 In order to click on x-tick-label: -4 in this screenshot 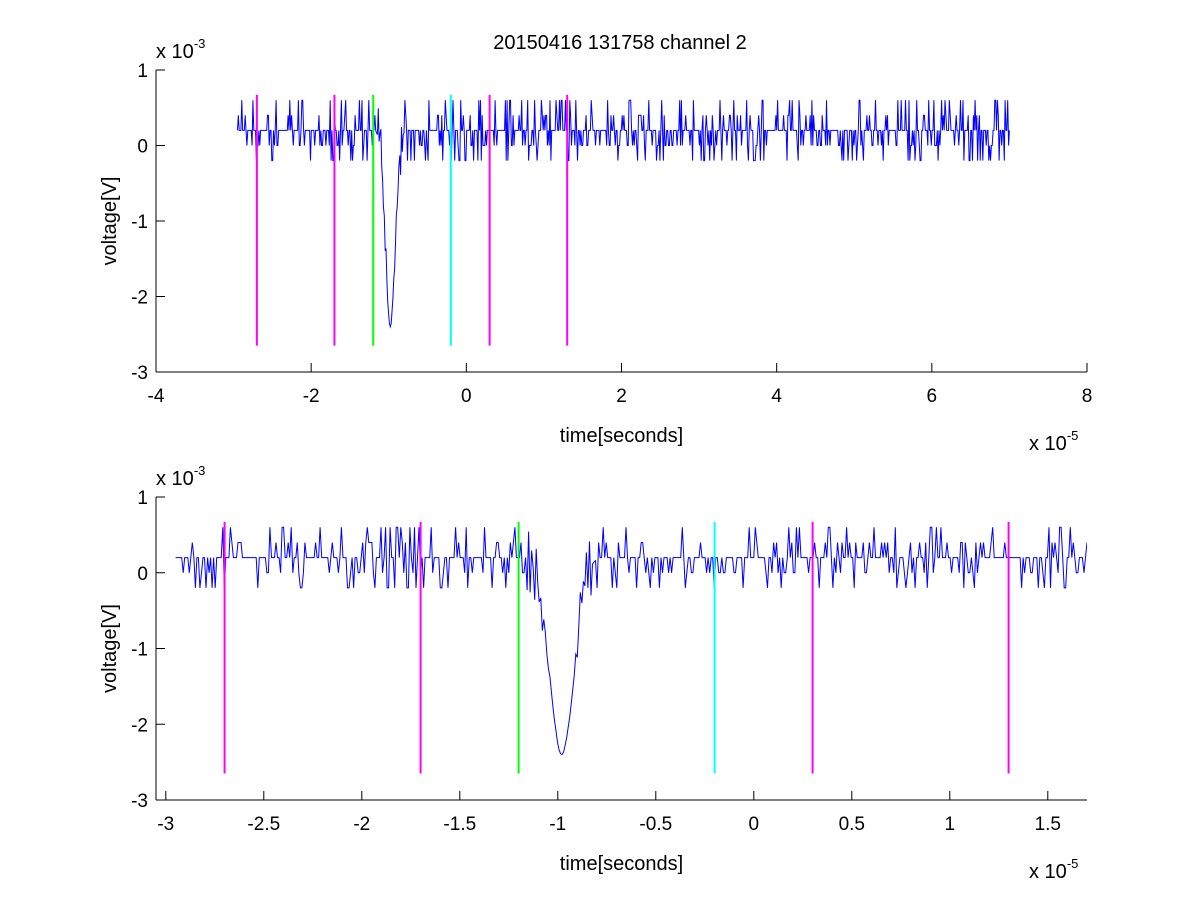, I will do `click(156, 396)`.